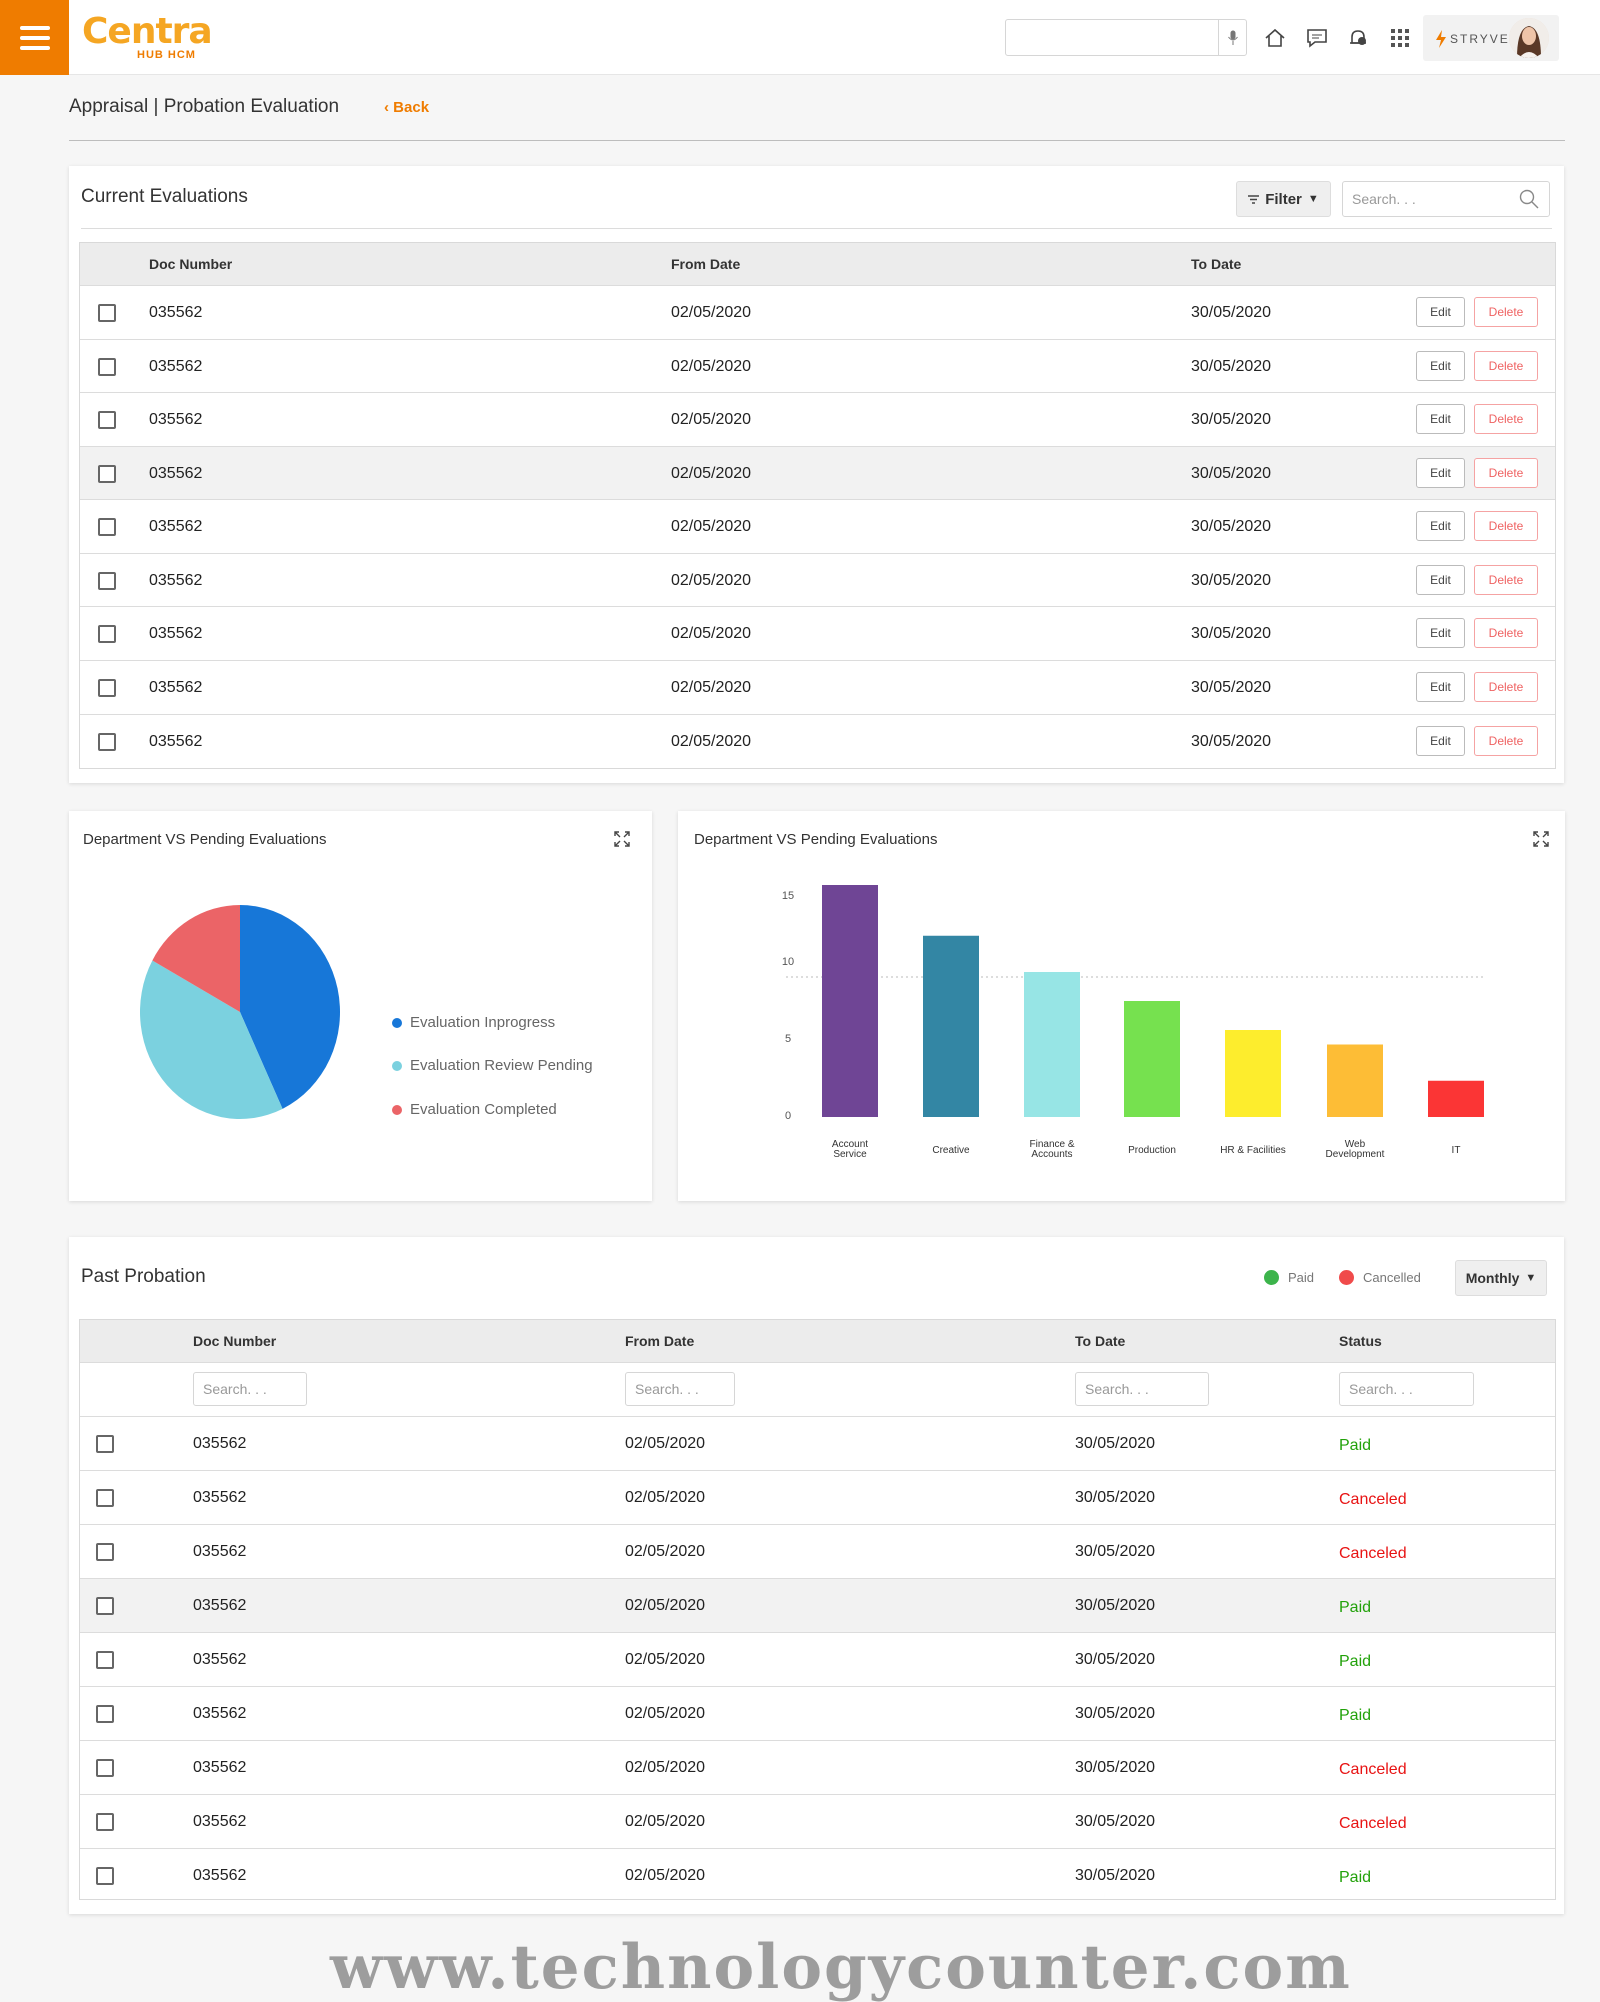 Image resolution: width=1600 pixels, height=2002 pixels. What do you see at coordinates (1152, 1150) in the screenshot?
I see `x-tick-line: Production` at bounding box center [1152, 1150].